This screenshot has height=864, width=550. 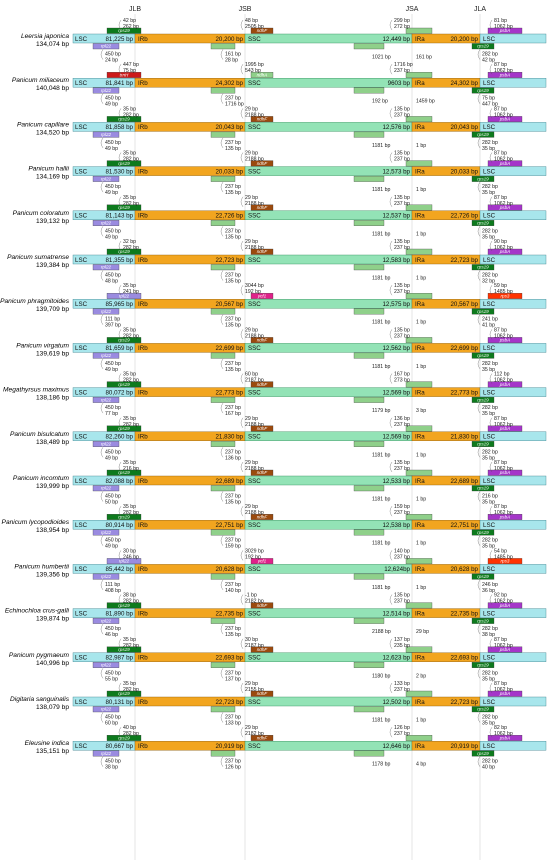 What do you see at coordinates (262, 295) in the screenshot?
I see `gene-label: ycf1` at bounding box center [262, 295].